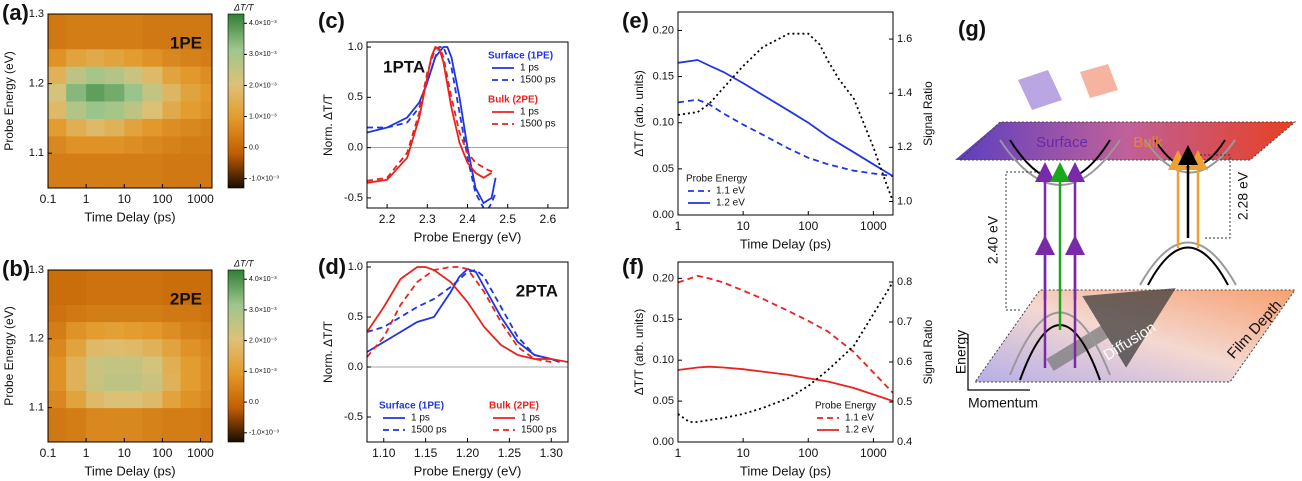 The image size is (1302, 481). Describe the element at coordinates (548, 219) in the screenshot. I see `x-tick-label: 2.6` at that location.